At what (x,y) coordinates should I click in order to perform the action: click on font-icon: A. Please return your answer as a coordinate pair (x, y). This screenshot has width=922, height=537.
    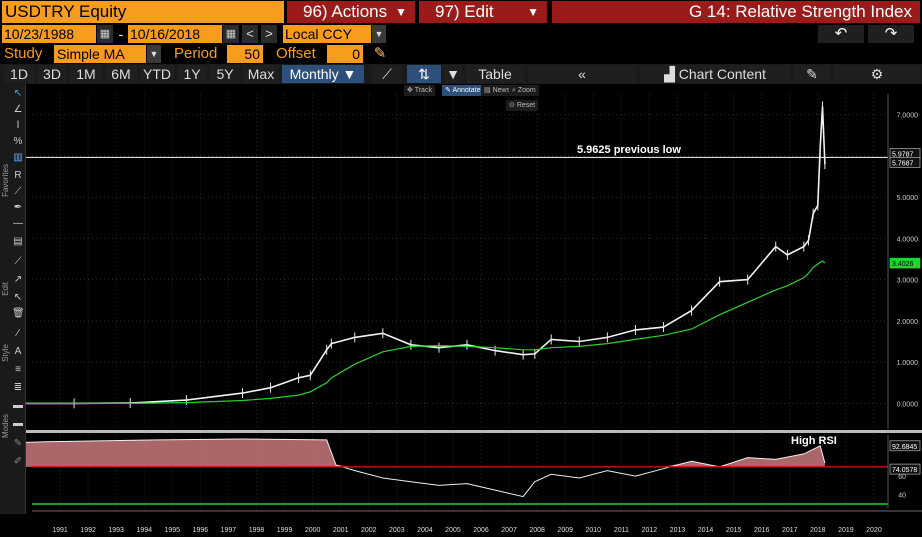
    Looking at the image, I should click on (18, 351).